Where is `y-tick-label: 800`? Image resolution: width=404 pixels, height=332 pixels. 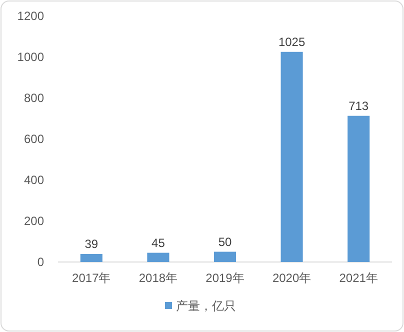 y-tick-label: 800 is located at coordinates (34, 98).